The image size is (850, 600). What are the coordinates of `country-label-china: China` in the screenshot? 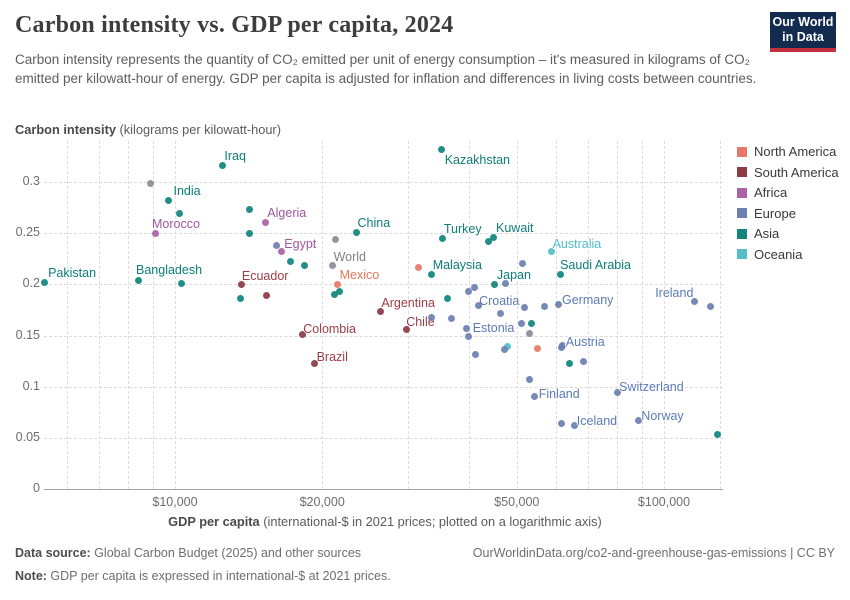 It's located at (374, 223).